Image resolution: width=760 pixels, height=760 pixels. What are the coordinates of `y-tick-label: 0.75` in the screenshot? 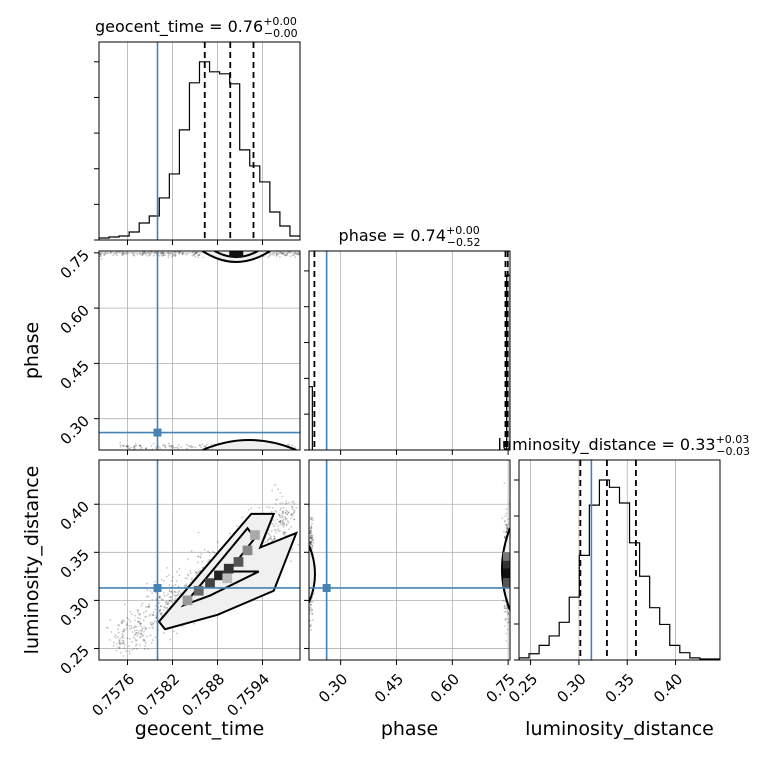 It's located at (75, 264).